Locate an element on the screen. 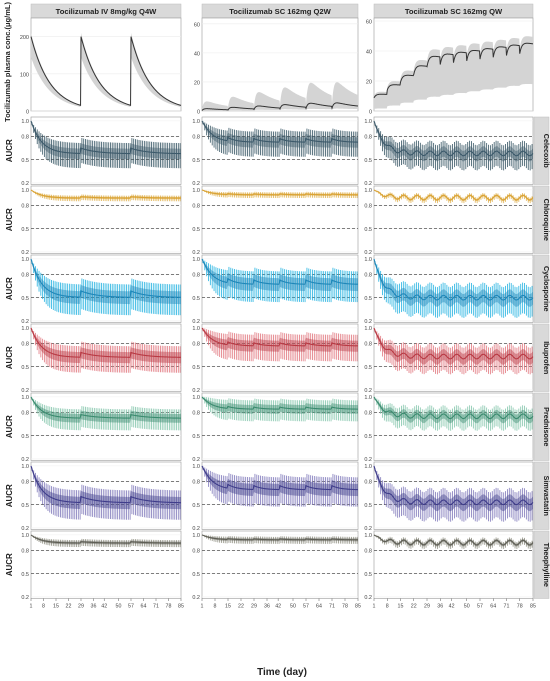  x-tick-label: 8 is located at coordinates (43, 607).